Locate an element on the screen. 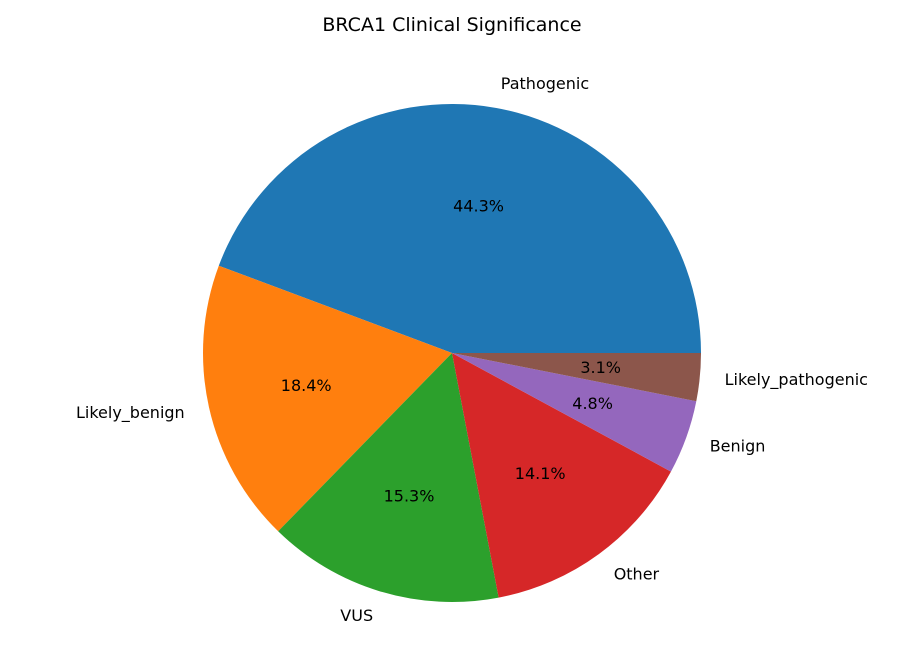  pie-slice-likely-benign is located at coordinates (327, 398).